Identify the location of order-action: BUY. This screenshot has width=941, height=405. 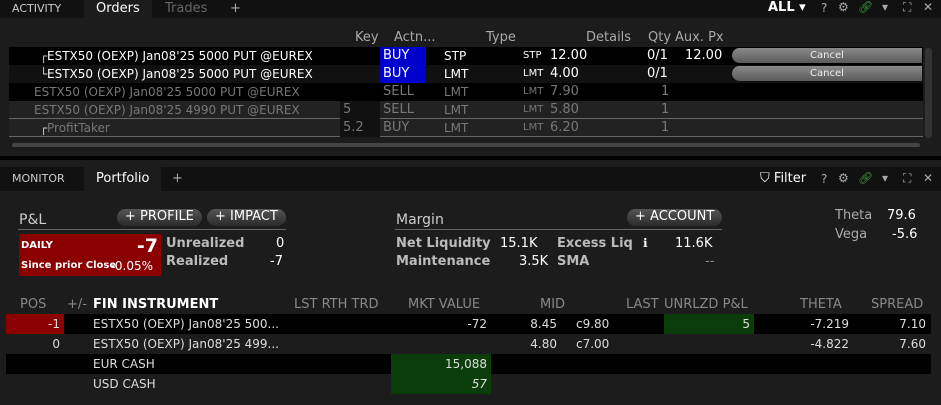
(403, 56).